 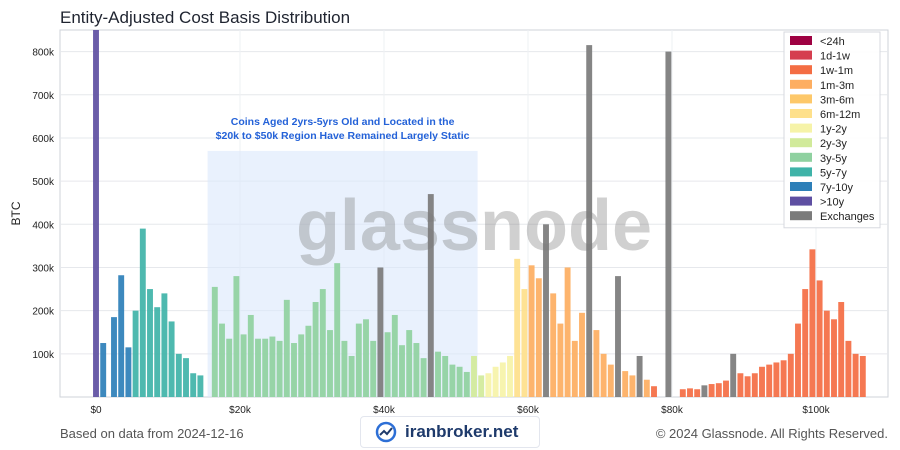 I want to click on copyright-note: © 2024 Glassnode. All Rights Reserved., so click(x=771, y=433).